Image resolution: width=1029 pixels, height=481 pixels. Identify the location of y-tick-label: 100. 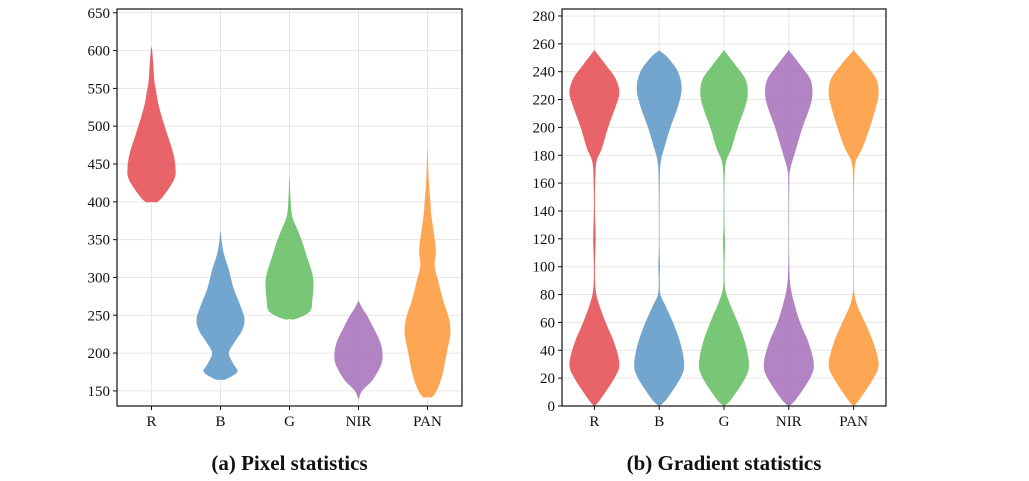
(544, 268).